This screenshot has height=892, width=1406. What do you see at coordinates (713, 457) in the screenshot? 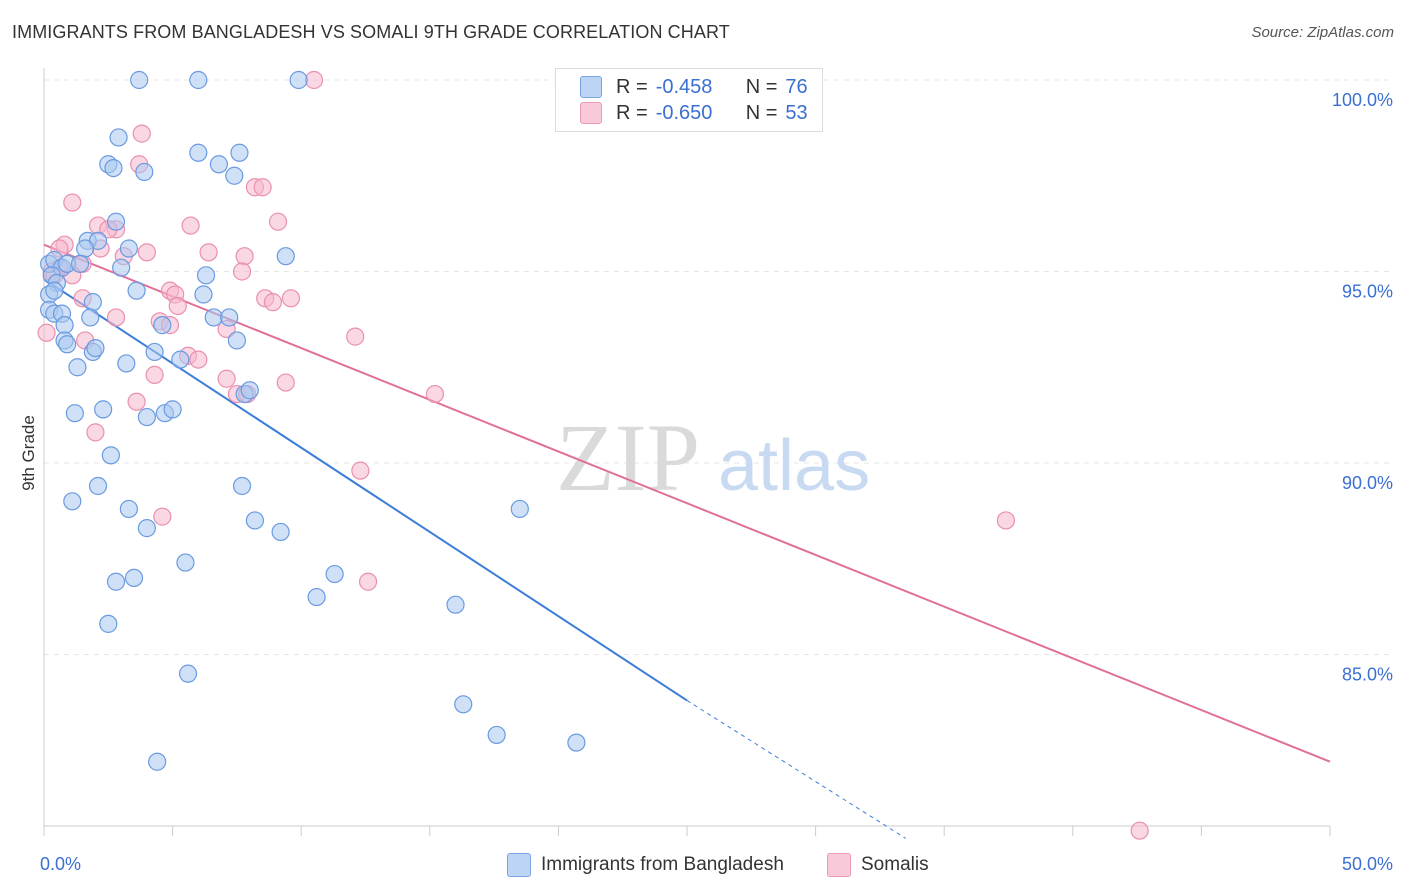
I see `watermark: ZIP atlas` at bounding box center [713, 457].